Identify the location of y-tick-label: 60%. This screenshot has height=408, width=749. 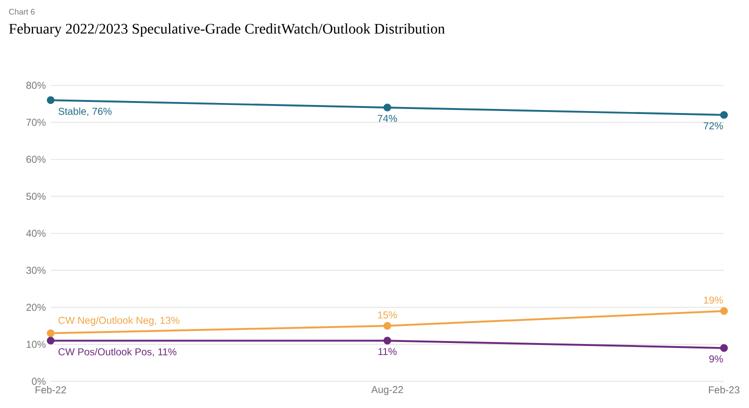
(36, 159).